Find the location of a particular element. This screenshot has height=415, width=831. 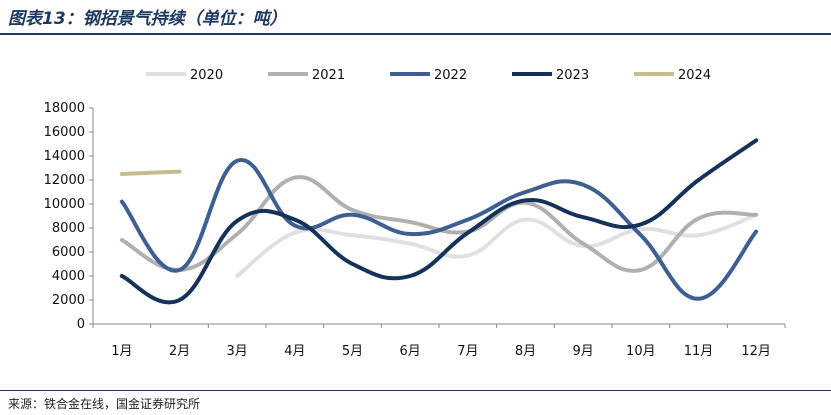

legend-label-2024: 2024 is located at coordinates (694, 75).